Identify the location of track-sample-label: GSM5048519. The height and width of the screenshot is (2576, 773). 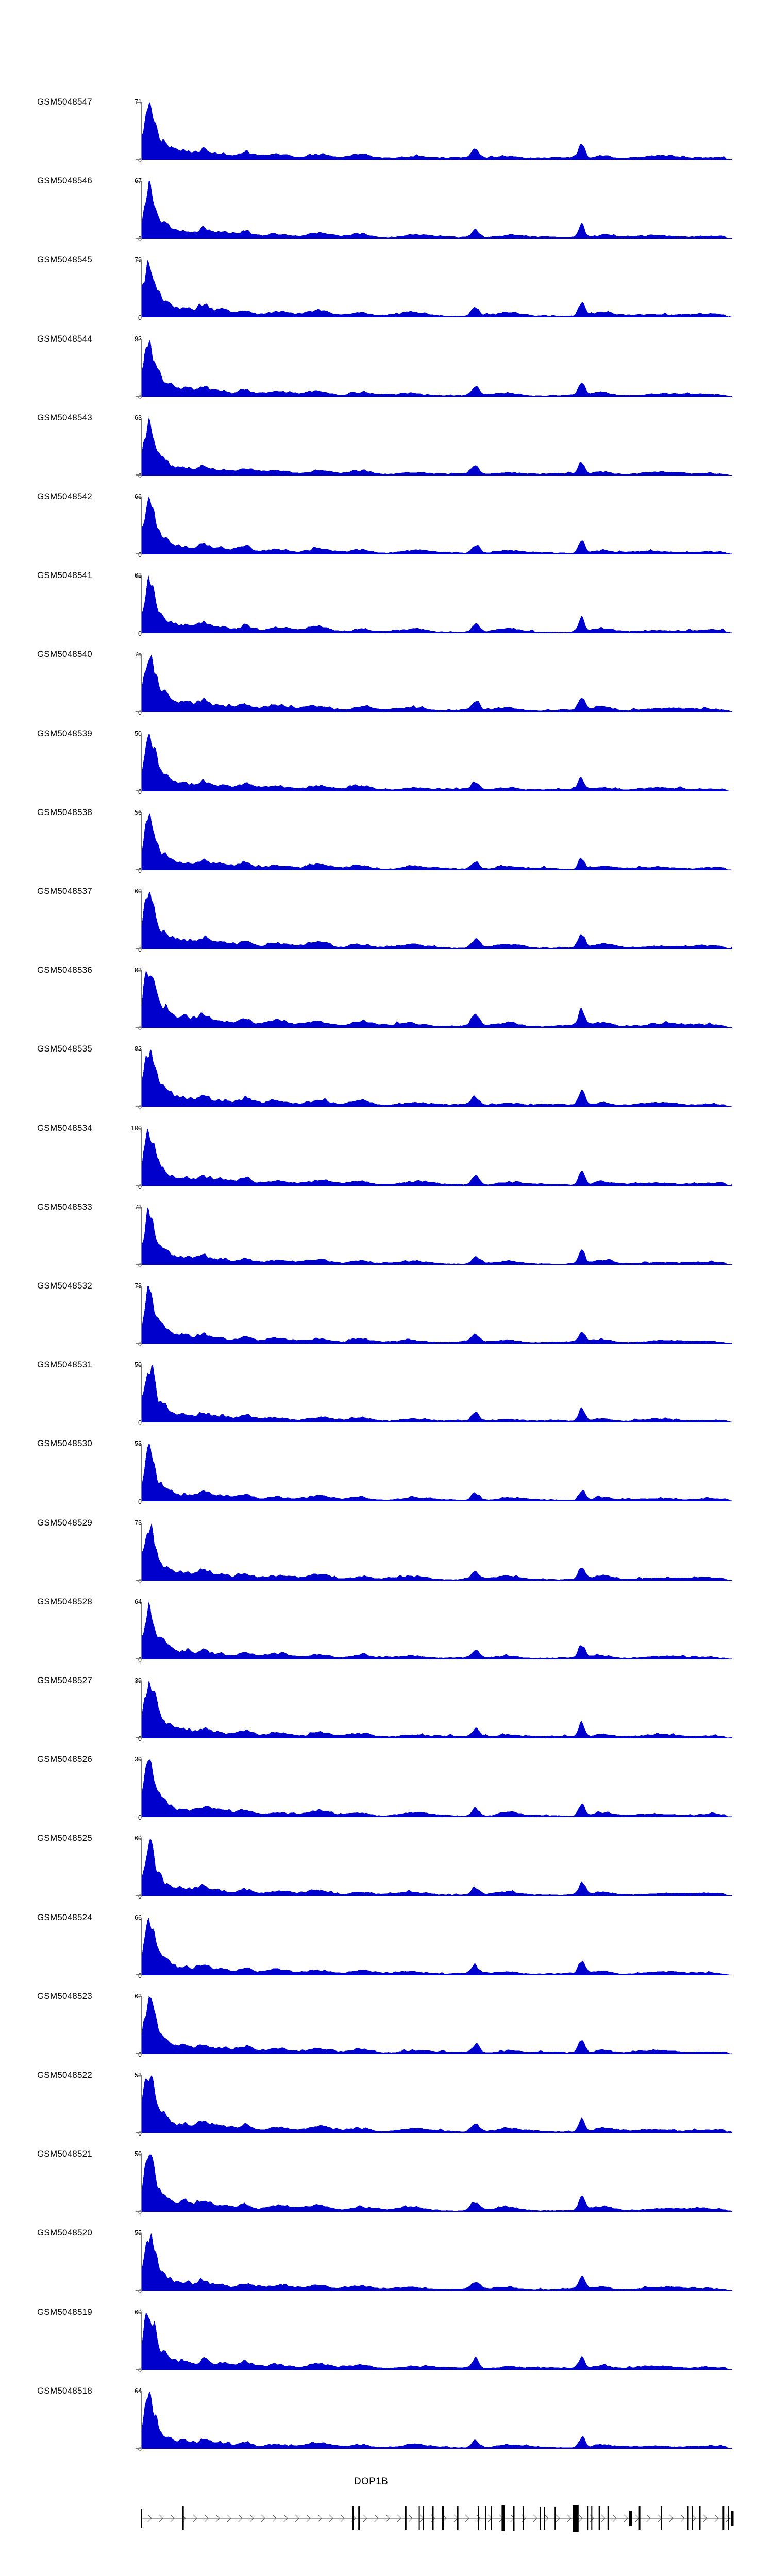
(64, 2312).